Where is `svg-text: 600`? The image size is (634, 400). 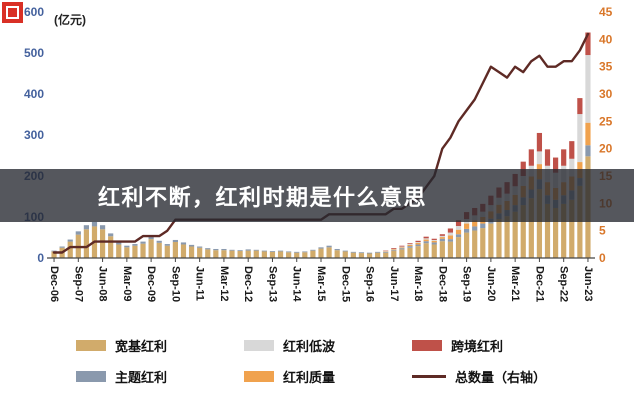
svg-text: 600 is located at coordinates (34, 12).